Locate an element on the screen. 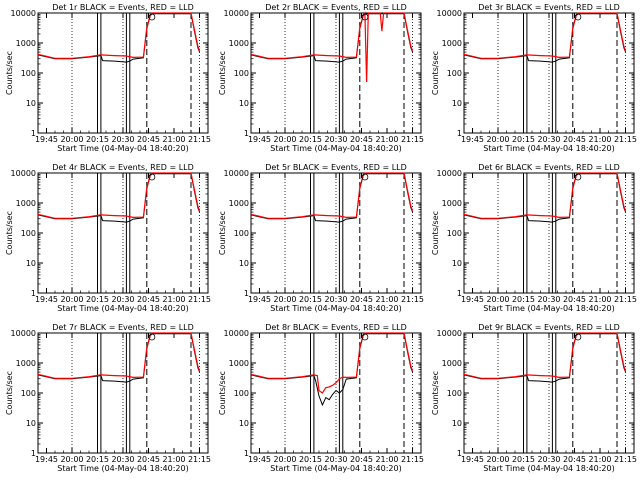 The image size is (640, 480). panel-title: Det 9r BLACK = Events, RED = LLD is located at coordinates (549, 327).